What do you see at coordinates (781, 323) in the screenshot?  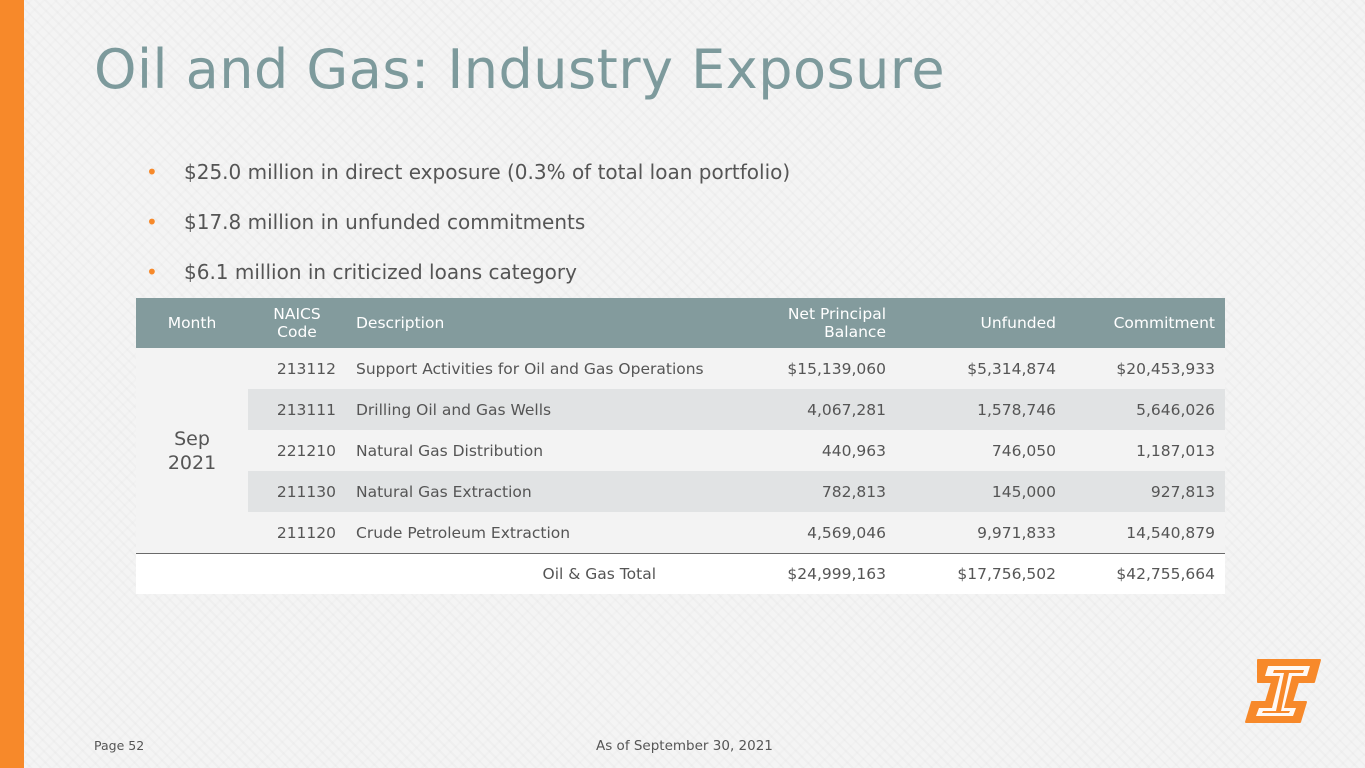 I see `header-net-principal: Net Principal Balance` at bounding box center [781, 323].